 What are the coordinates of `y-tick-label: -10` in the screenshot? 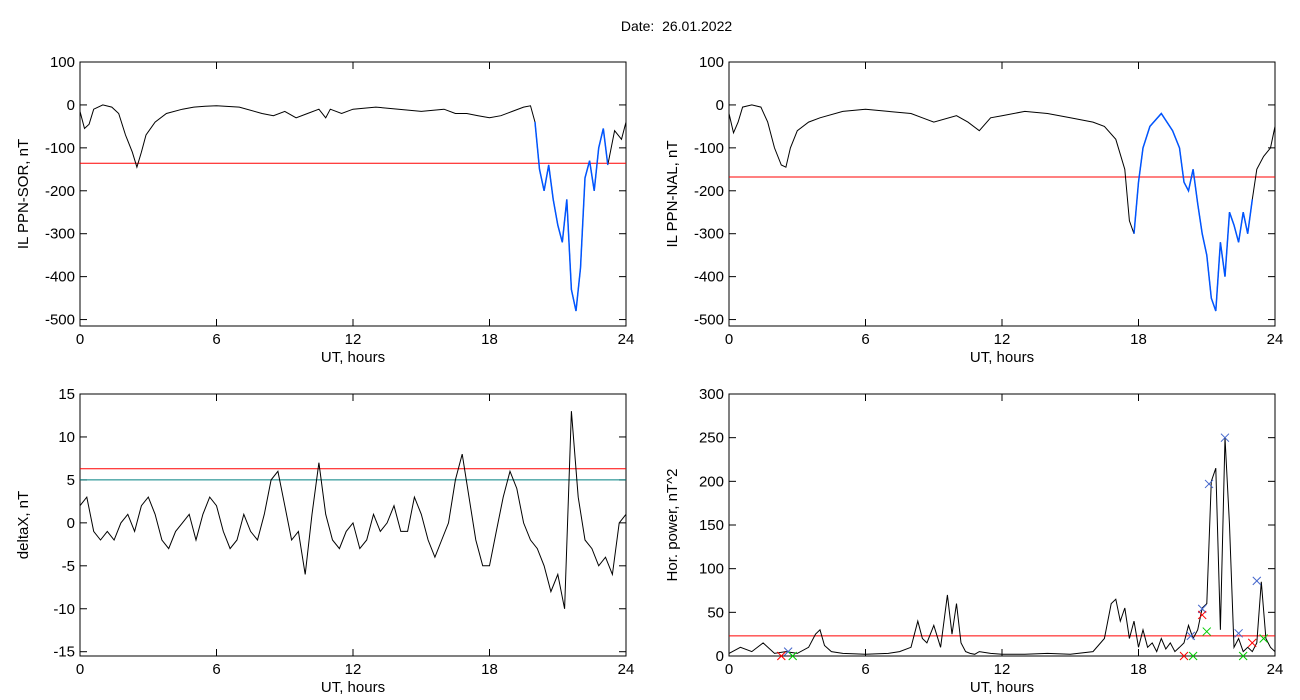 It's located at (64, 609).